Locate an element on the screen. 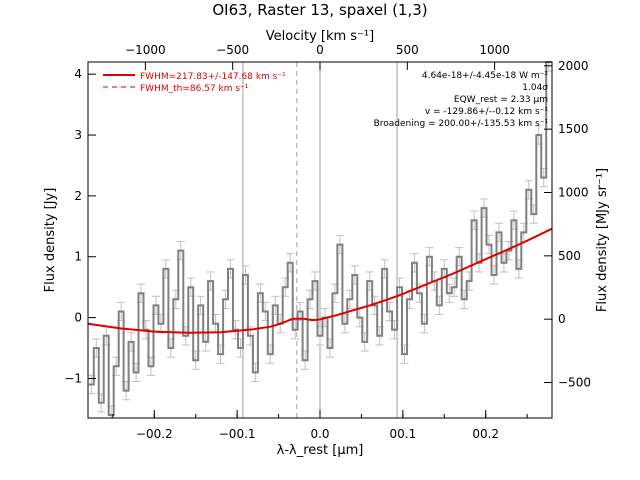 The image size is (640, 480). right-axis-label: Flux density [MJy sr⁻¹] is located at coordinates (602, 240).